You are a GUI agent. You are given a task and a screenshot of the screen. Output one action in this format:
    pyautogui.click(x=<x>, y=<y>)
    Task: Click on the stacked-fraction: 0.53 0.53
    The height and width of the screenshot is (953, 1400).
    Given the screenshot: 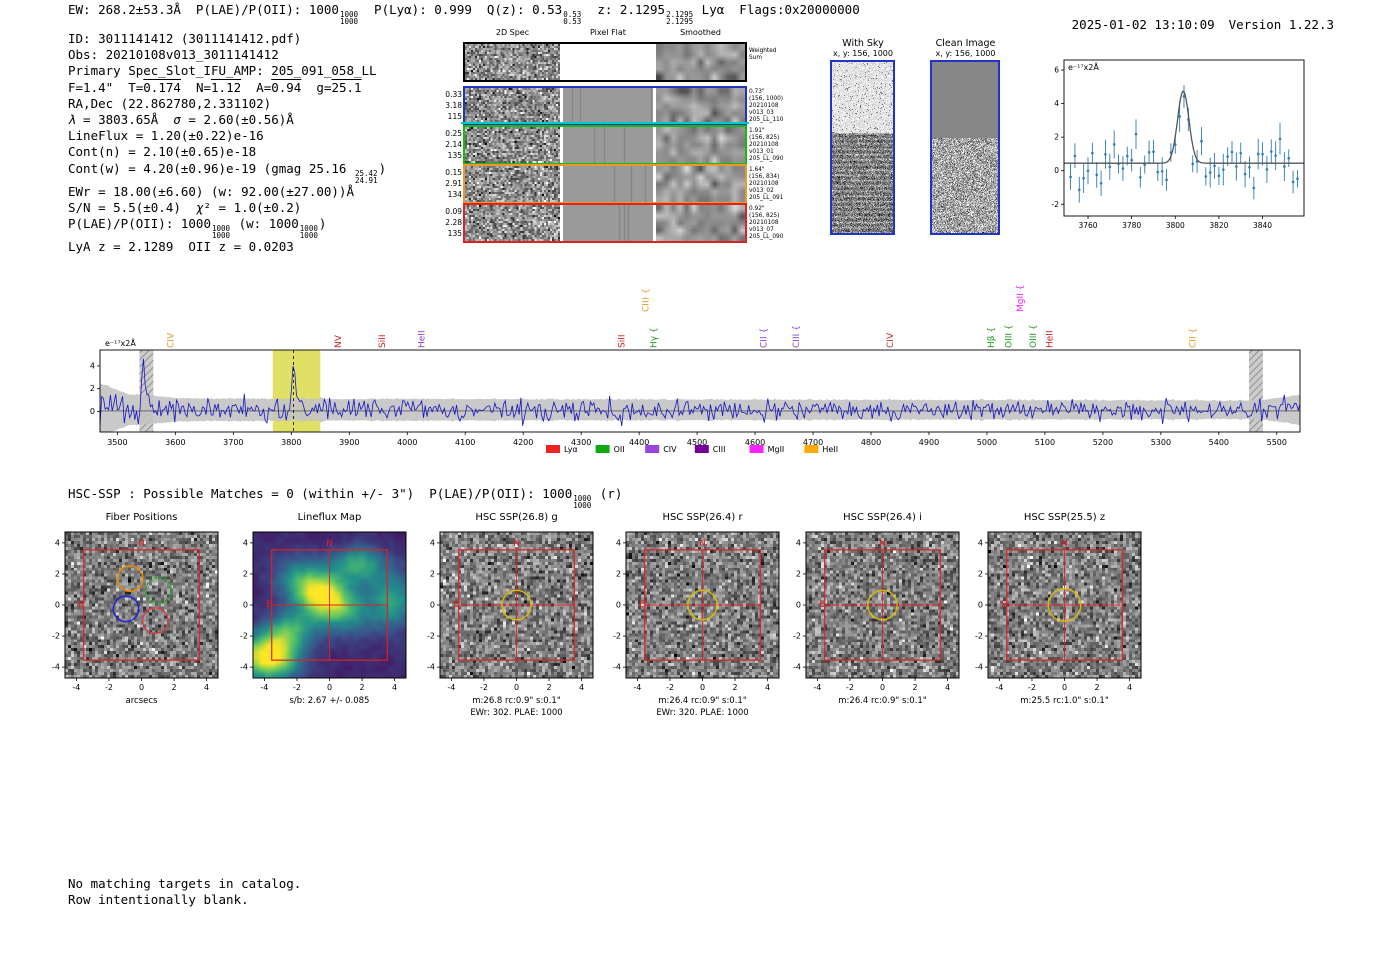 What is the action you would take?
    pyautogui.click(x=572, y=18)
    